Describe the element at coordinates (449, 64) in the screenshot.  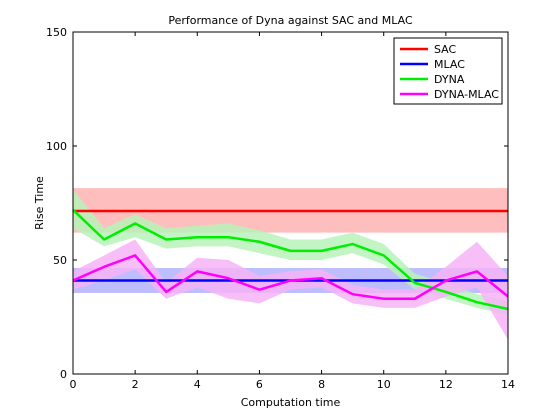
I see `legend-label-mlac: MLAC` at that location.